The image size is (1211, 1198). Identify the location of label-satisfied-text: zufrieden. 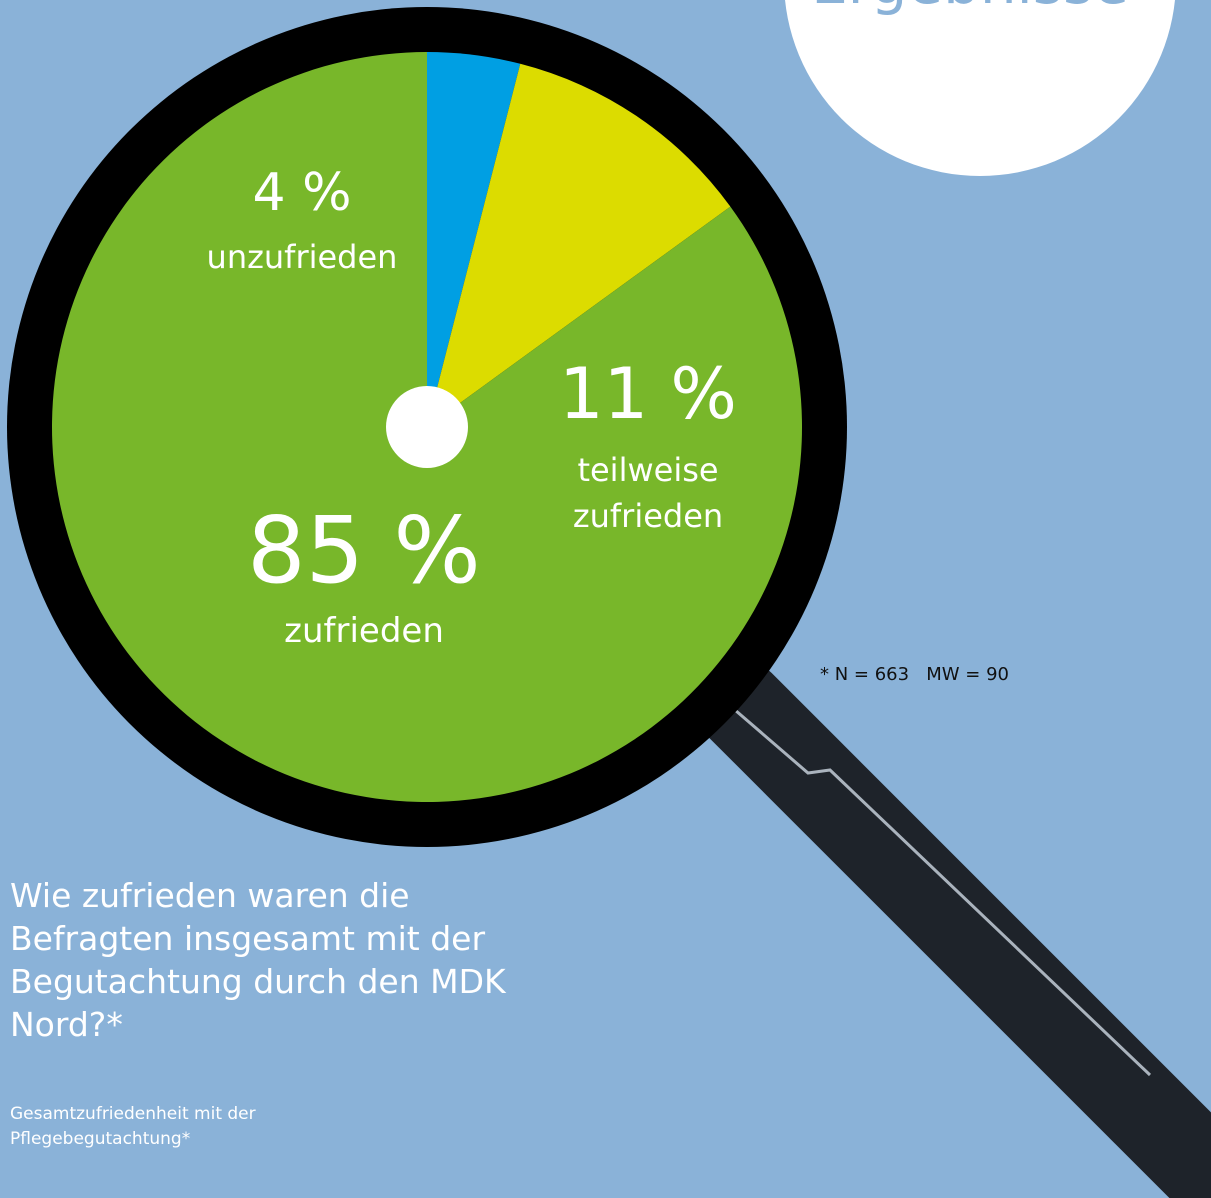
(364, 631).